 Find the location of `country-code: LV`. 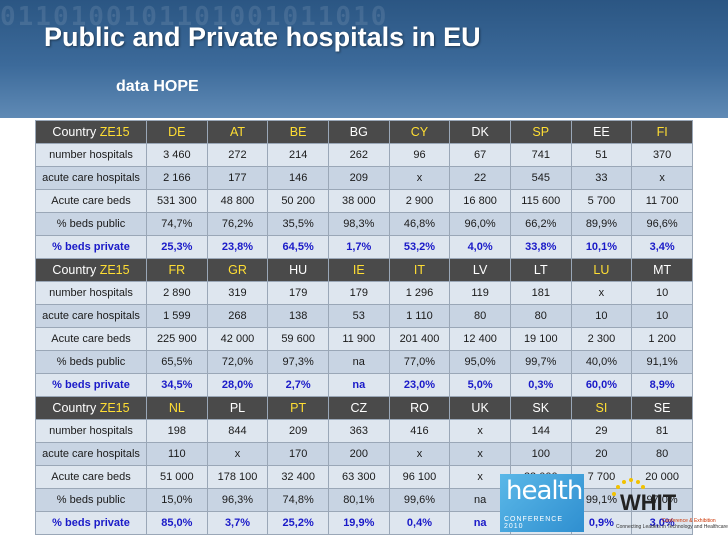

country-code: LV is located at coordinates (480, 270).